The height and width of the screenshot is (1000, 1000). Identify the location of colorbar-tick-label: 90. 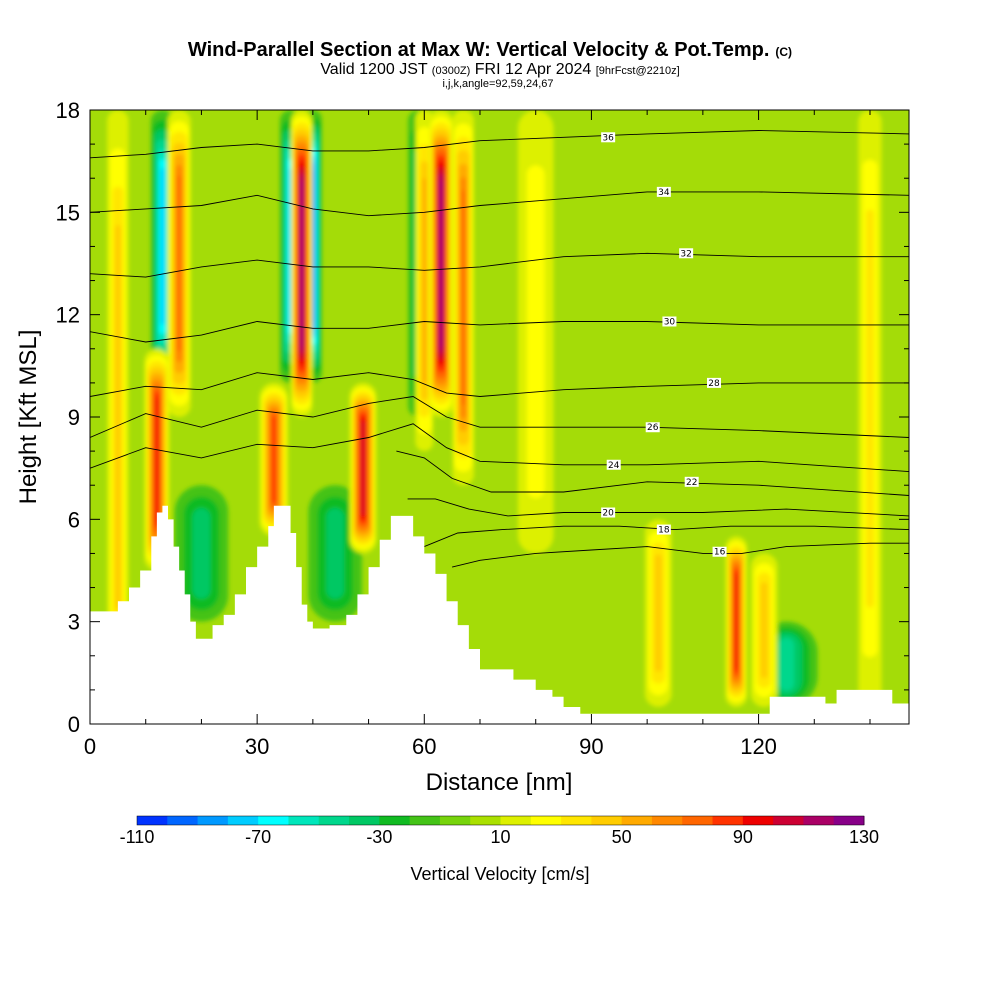
(743, 837).